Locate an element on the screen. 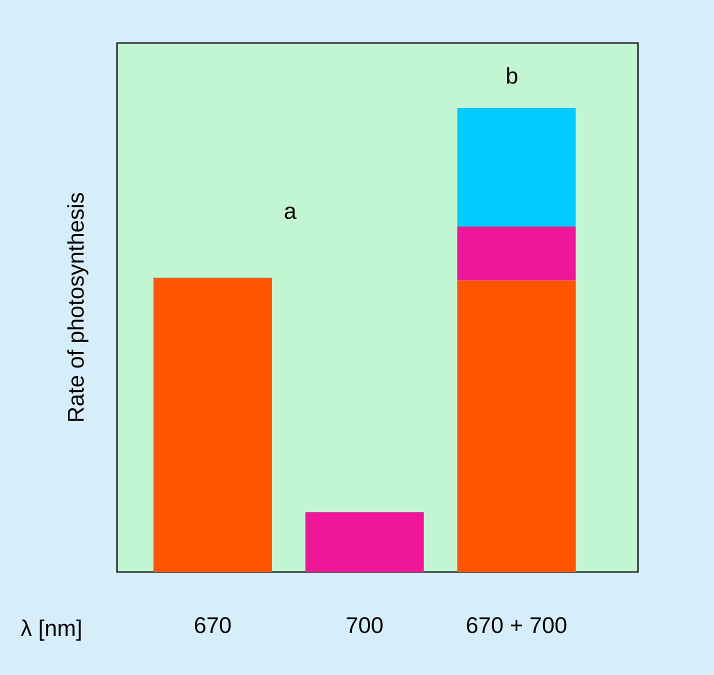 Image resolution: width=714 pixels, height=675 pixels. x-tick-label: 700 is located at coordinates (364, 625).